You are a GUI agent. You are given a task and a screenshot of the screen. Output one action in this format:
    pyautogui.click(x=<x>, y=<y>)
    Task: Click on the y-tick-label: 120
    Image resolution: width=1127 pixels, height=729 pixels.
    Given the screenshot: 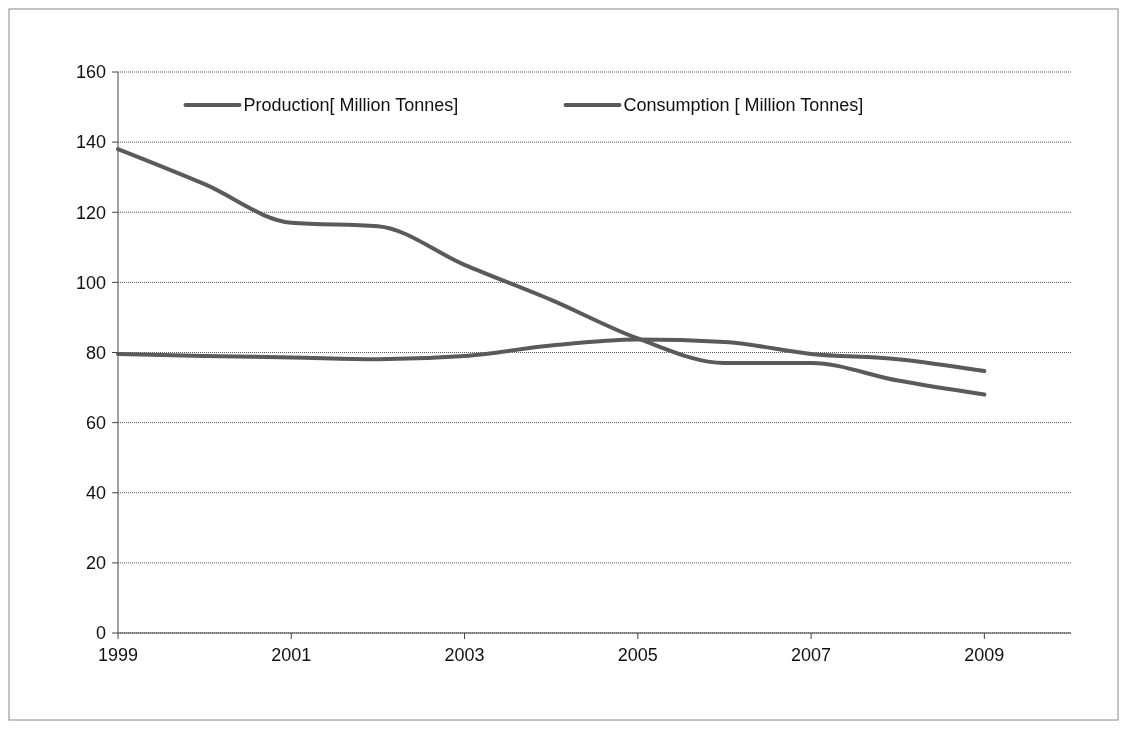 What is the action you would take?
    pyautogui.click(x=90, y=212)
    